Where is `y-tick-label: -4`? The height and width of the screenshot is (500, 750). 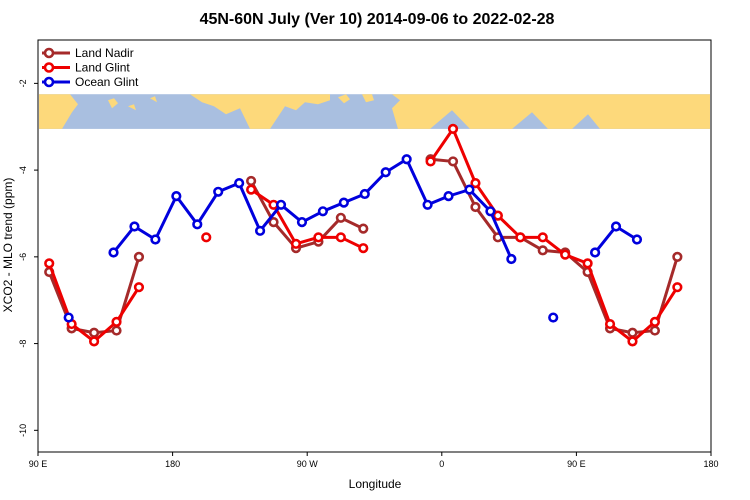 y-tick-label: -4 is located at coordinates (23, 170).